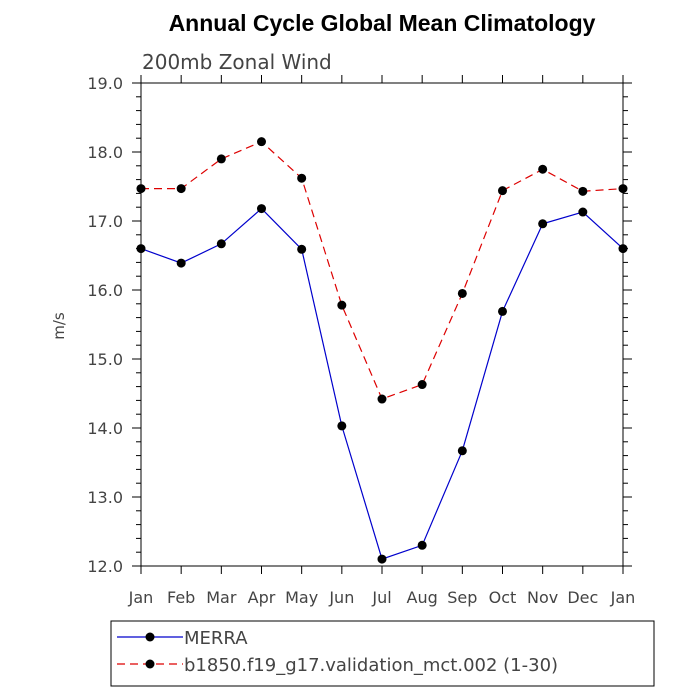 The width and height of the screenshot is (700, 700). I want to click on x-tick-label: Mar, so click(221, 597).